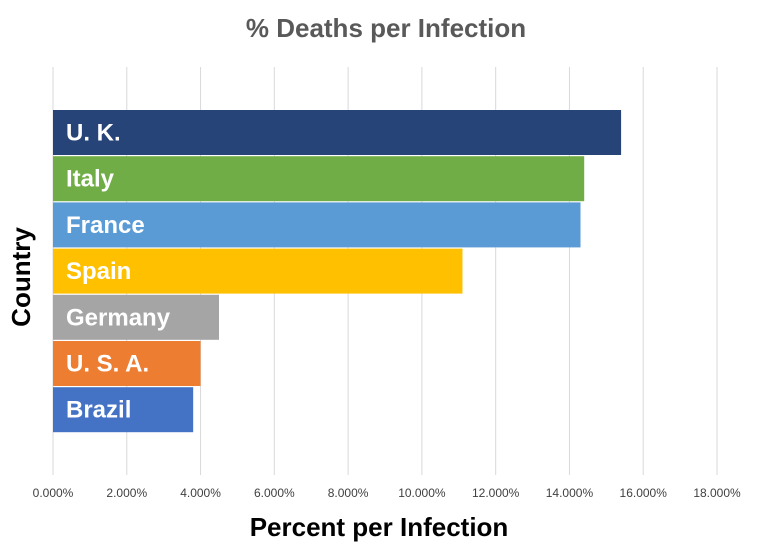 The image size is (759, 554). What do you see at coordinates (379, 527) in the screenshot?
I see `x-axis-title: Percent per Infection` at bounding box center [379, 527].